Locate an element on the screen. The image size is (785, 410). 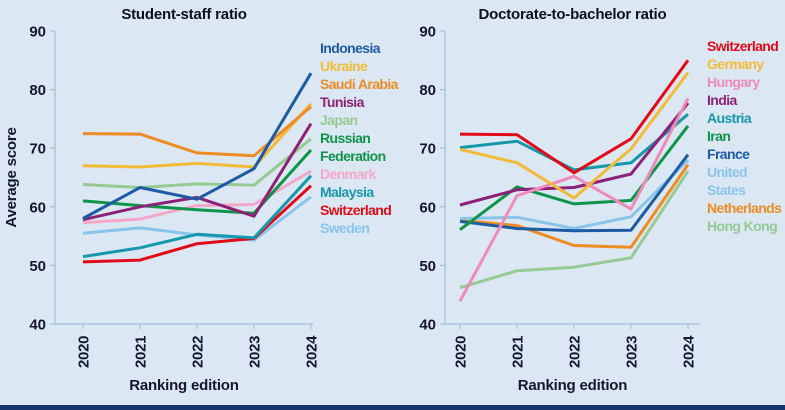
legend-label-russian-federation: Russian Federation is located at coordinates (353, 147).